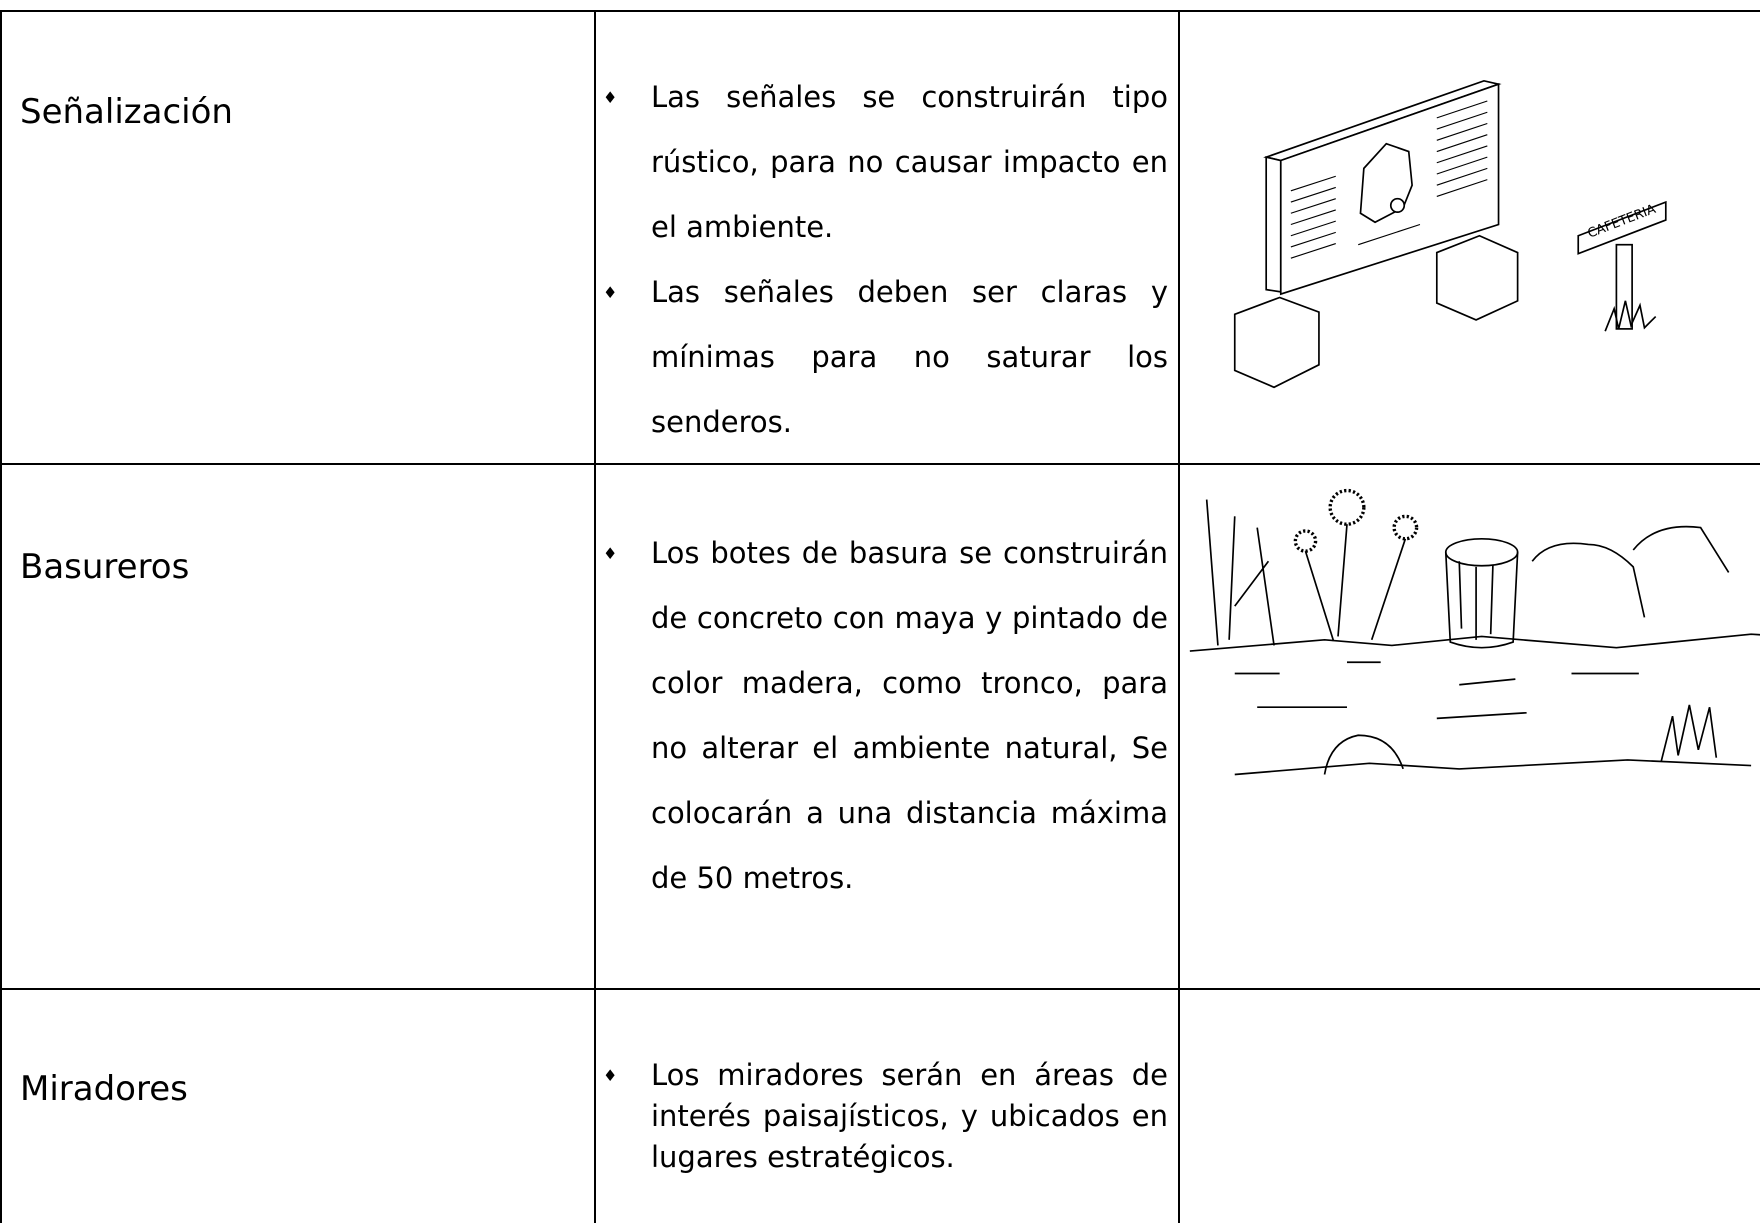  I want to click on row-label: Miradores, so click(104, 1089).